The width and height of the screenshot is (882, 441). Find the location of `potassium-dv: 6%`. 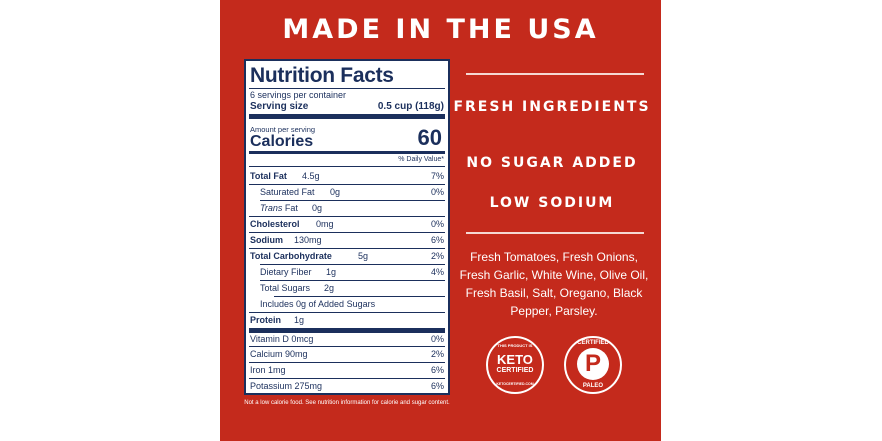

potassium-dv: 6% is located at coordinates (437, 386).